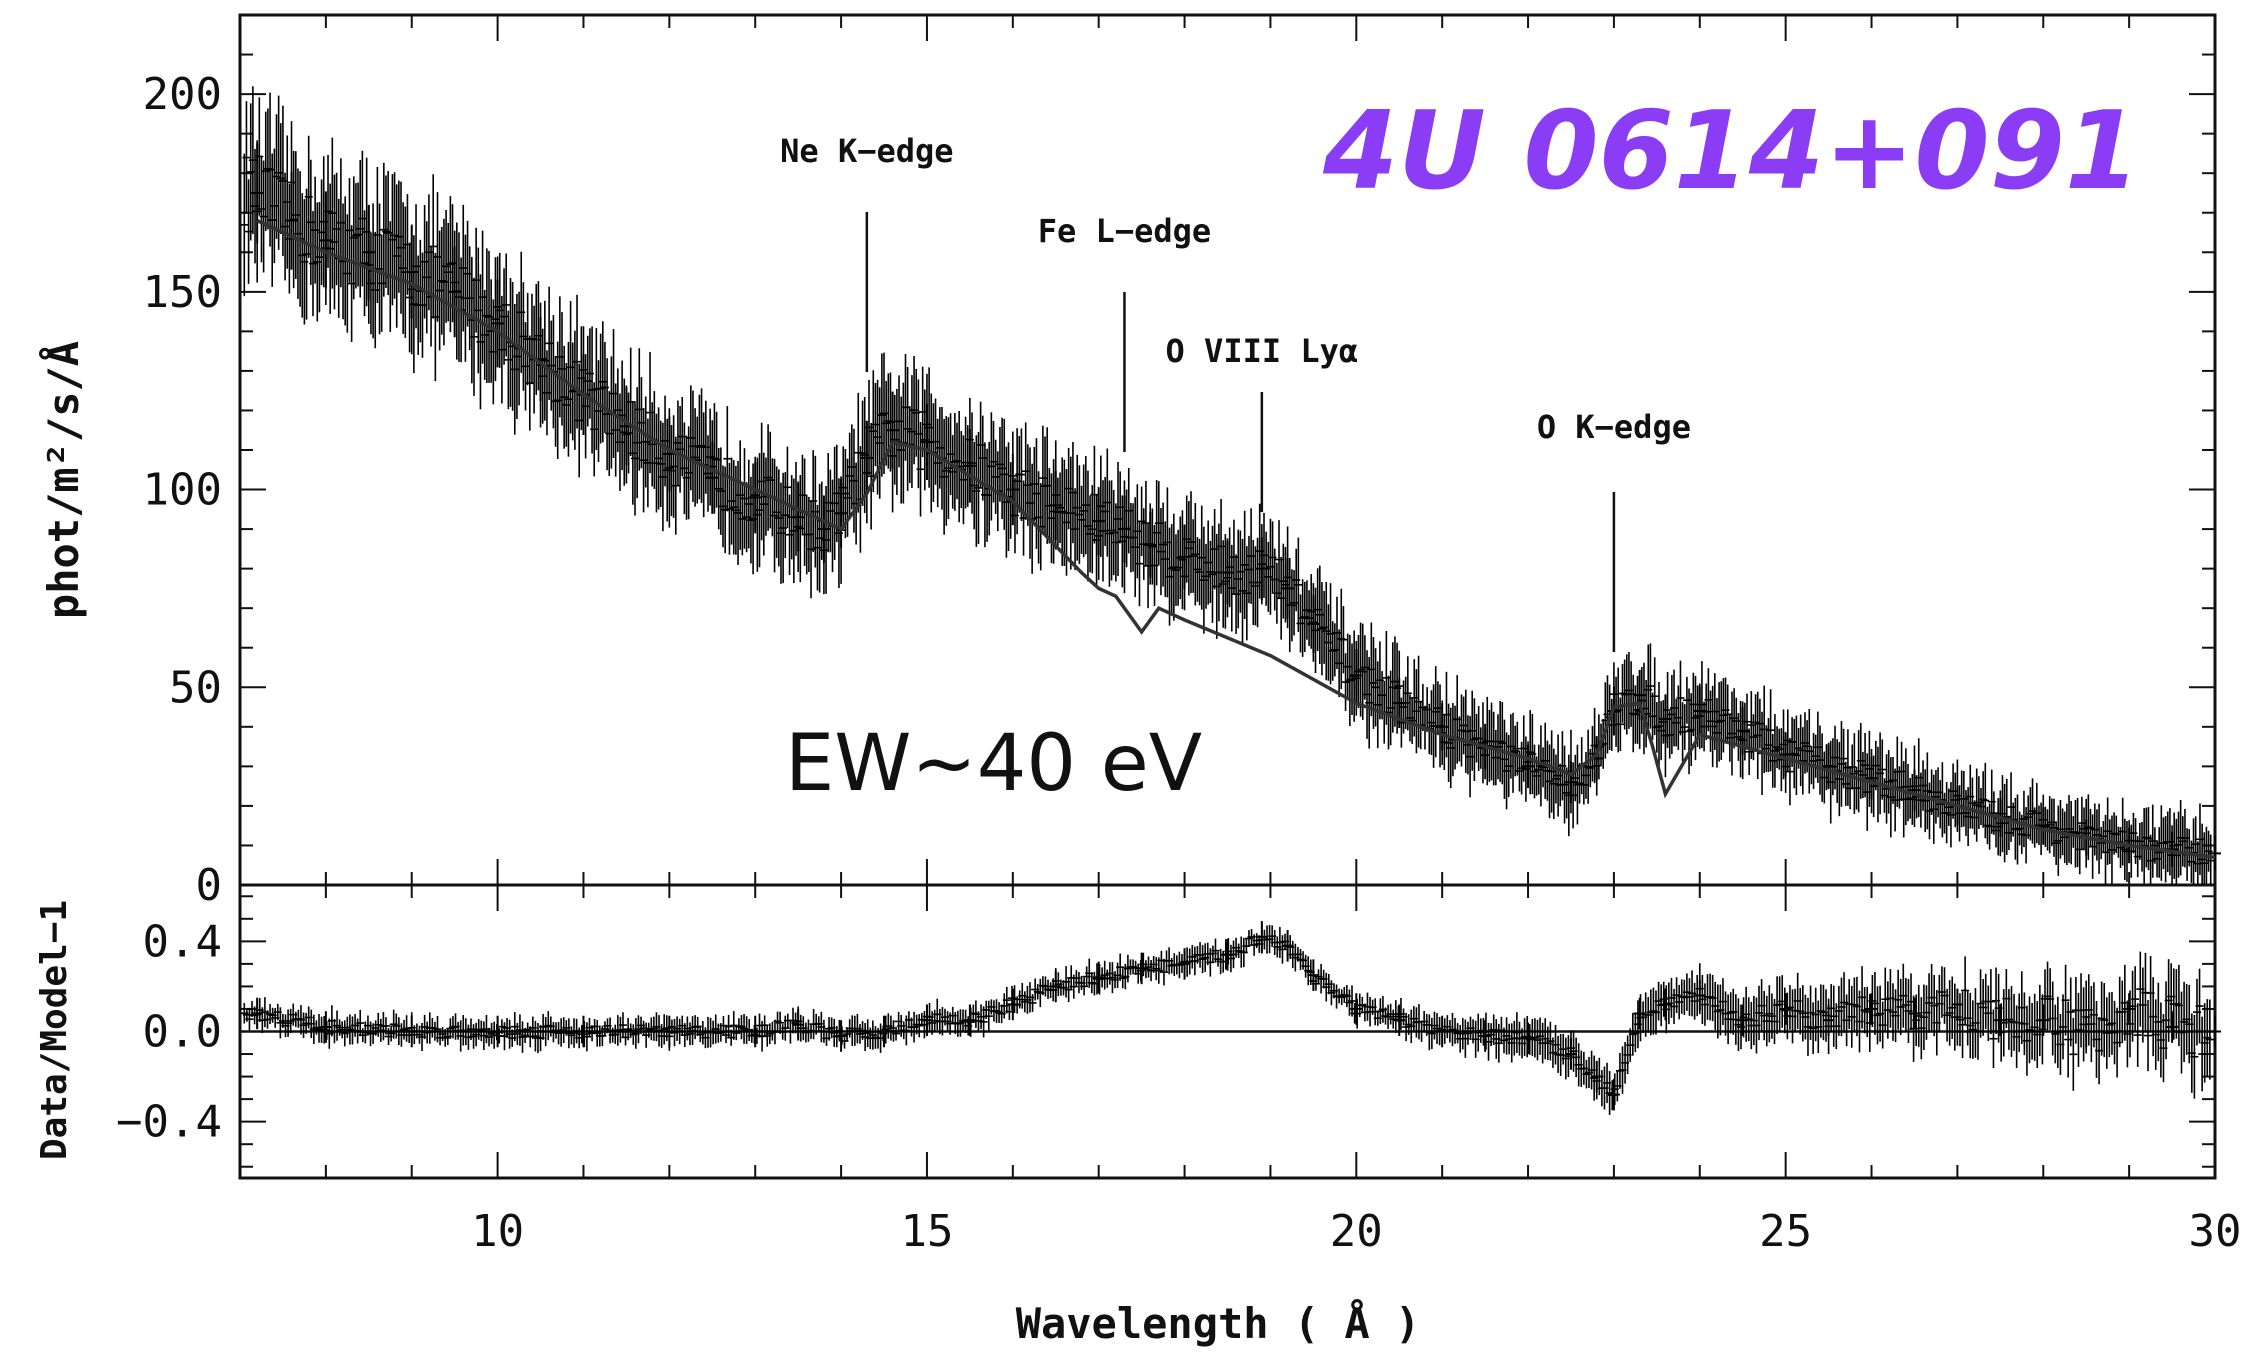 This screenshot has width=2252, height=1357. Describe the element at coordinates (195, 687) in the screenshot. I see `y-tick-label: 50` at that location.